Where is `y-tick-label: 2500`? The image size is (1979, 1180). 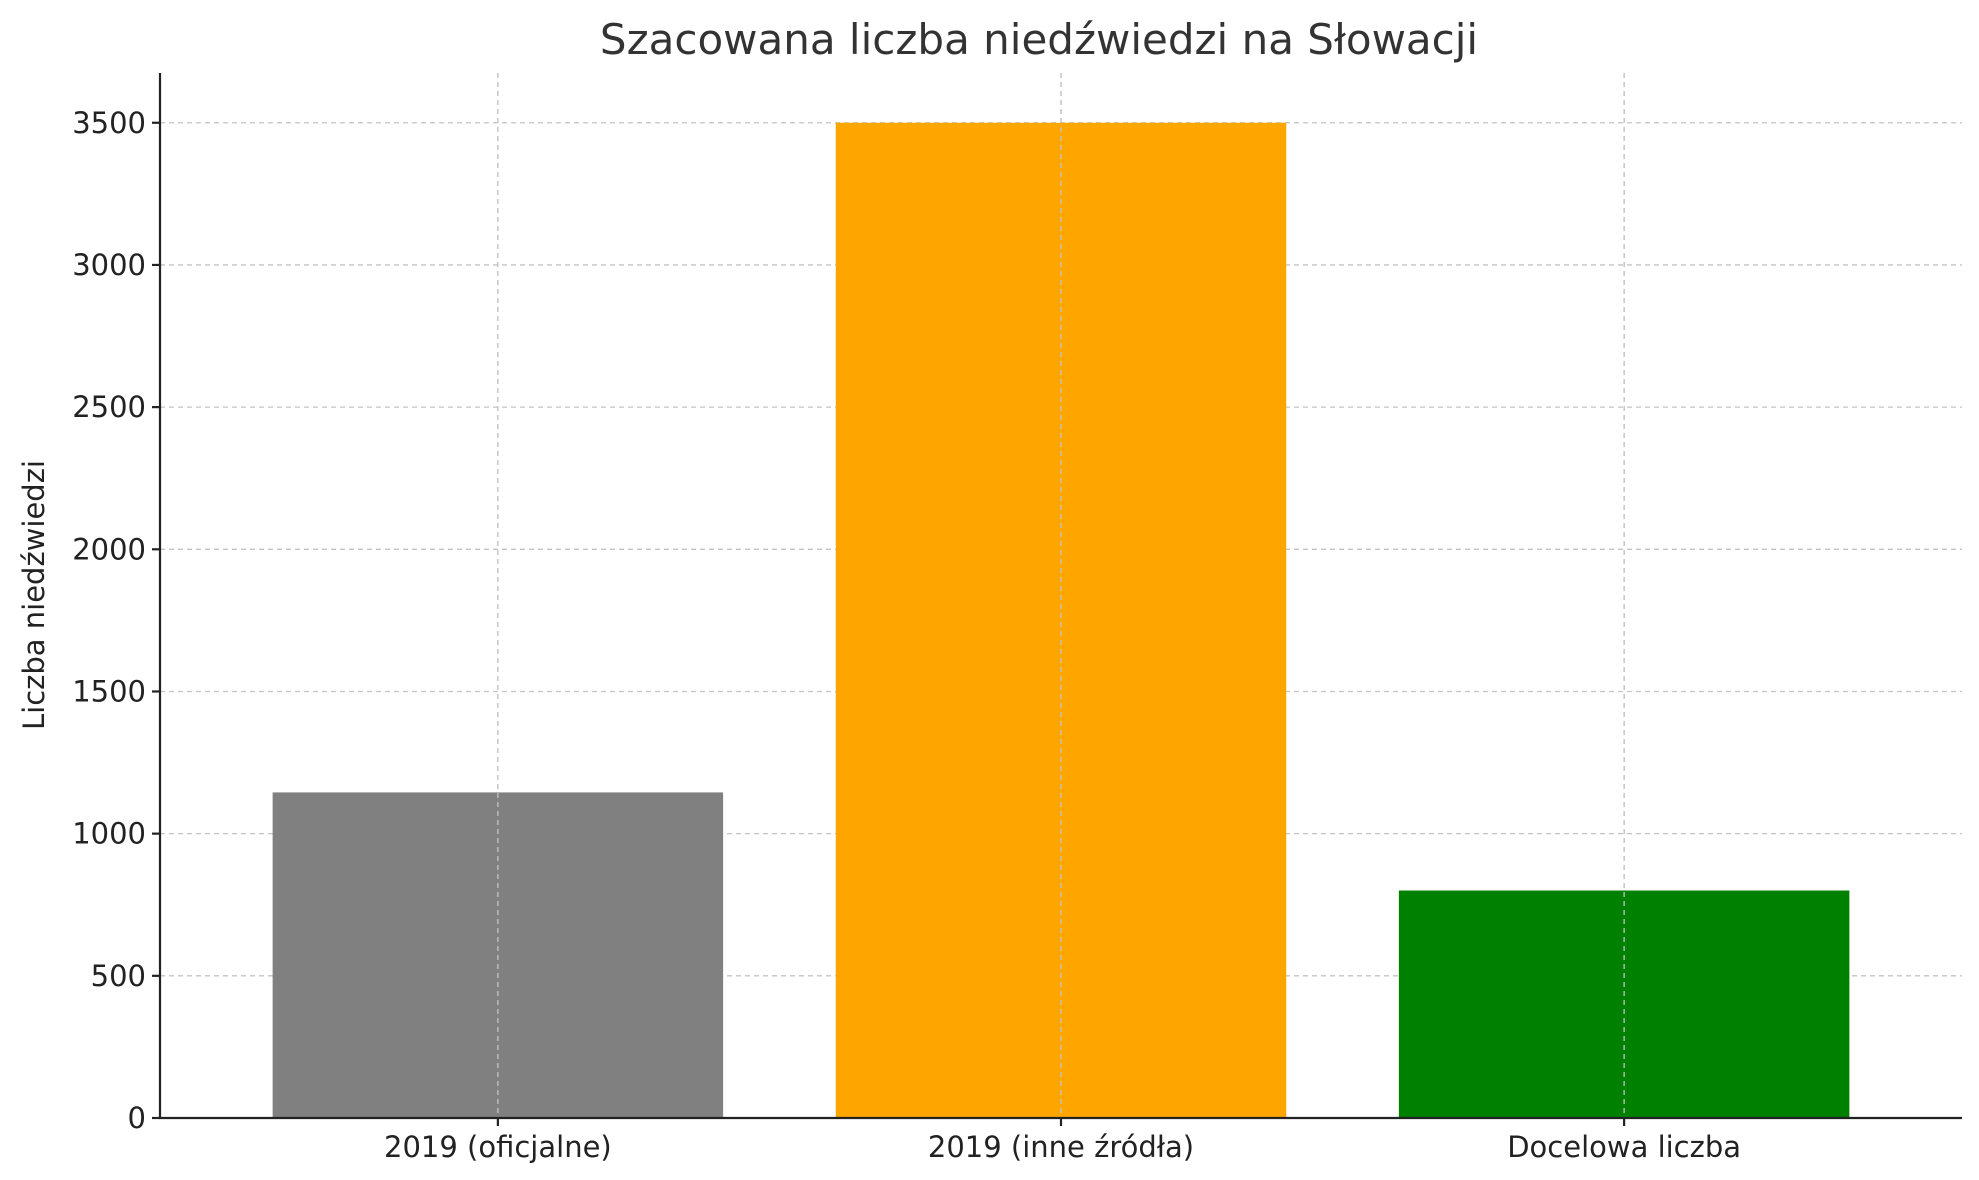 y-tick-label: 2500 is located at coordinates (109, 407).